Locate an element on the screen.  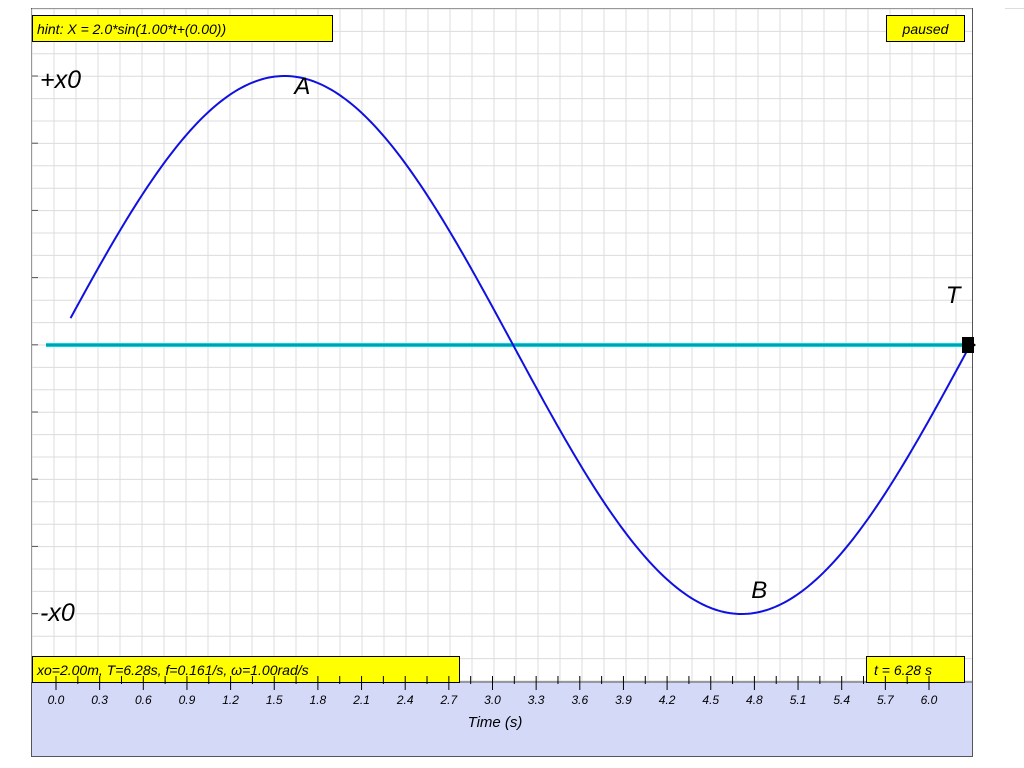
x-axis-label: Time (s) is located at coordinates (495, 722).